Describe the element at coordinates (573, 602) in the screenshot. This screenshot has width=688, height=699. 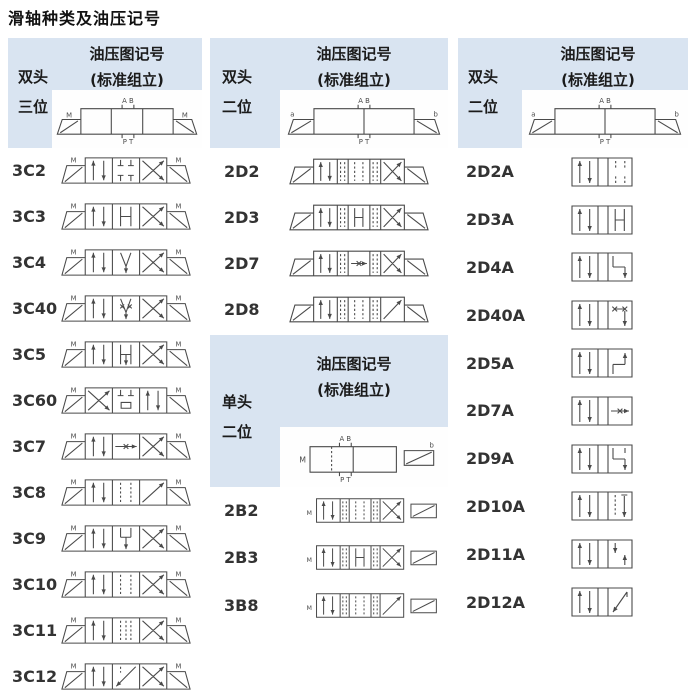
I see `valve-row: 2D12A` at that location.